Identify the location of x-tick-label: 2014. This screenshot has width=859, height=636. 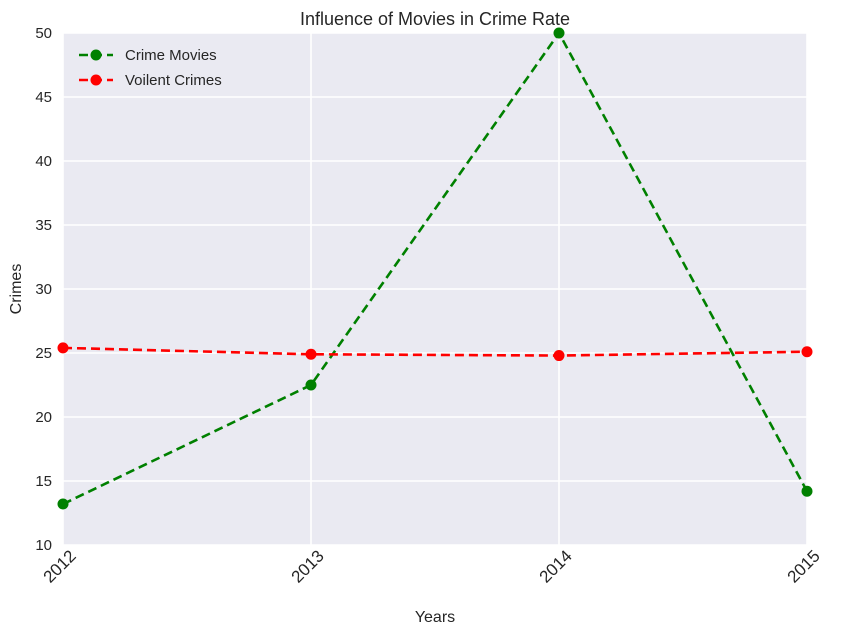
(556, 566).